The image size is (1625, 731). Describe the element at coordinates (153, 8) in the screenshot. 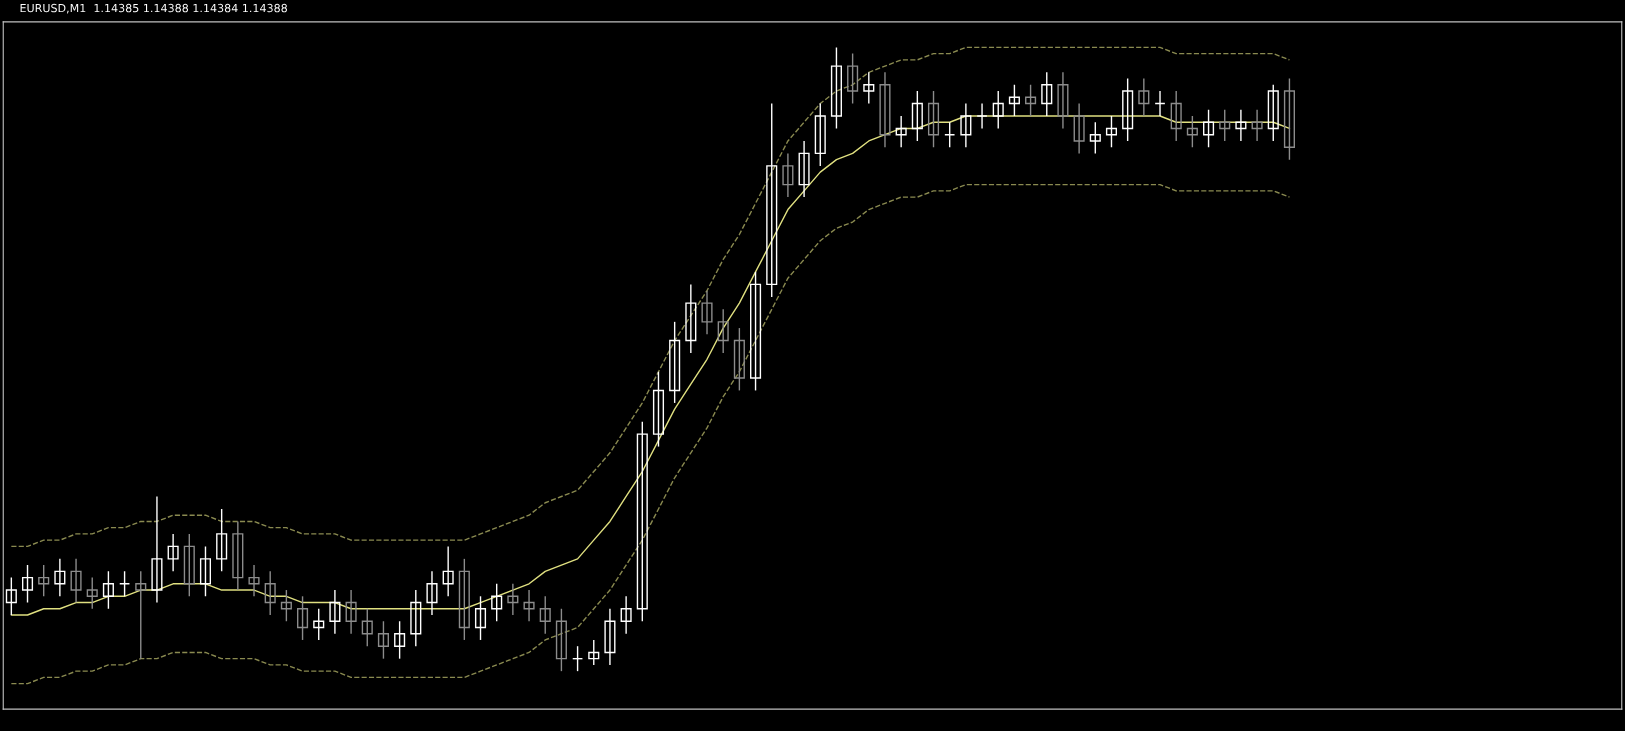

I see `chart-title: EURUSD,M1 1.14385 1.14388 1.14384 1.14388` at that location.